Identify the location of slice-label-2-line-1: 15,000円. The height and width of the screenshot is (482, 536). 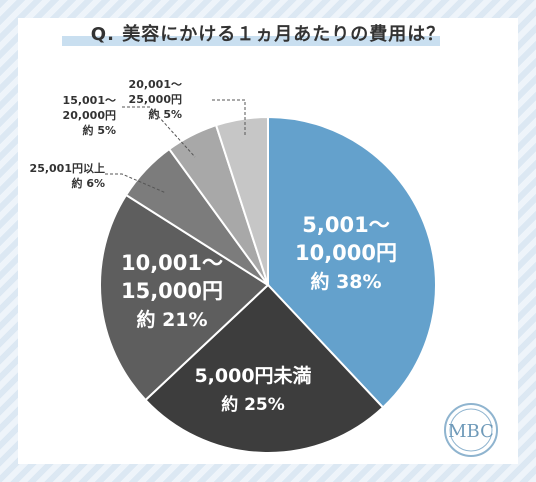
(172, 291).